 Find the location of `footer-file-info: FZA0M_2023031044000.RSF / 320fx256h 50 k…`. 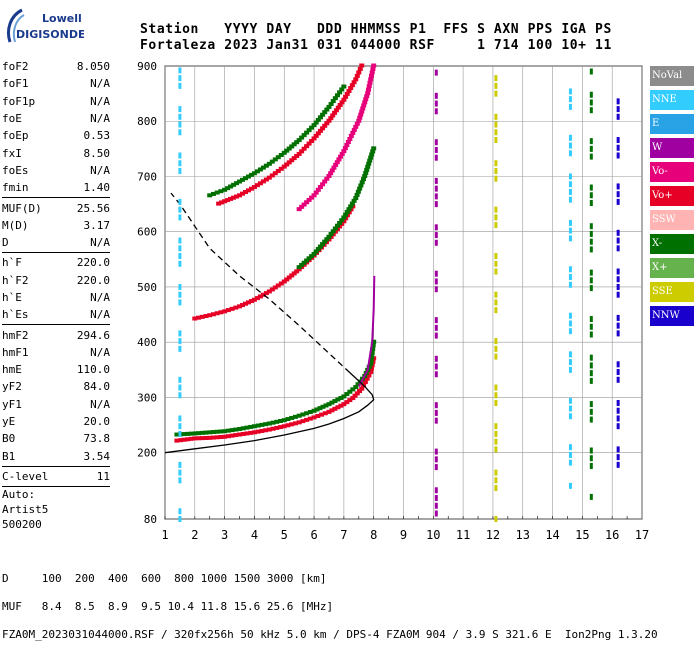

footer-file-info: FZA0M_2023031044000.RSF / 320fx256h 50 k… is located at coordinates (330, 634).